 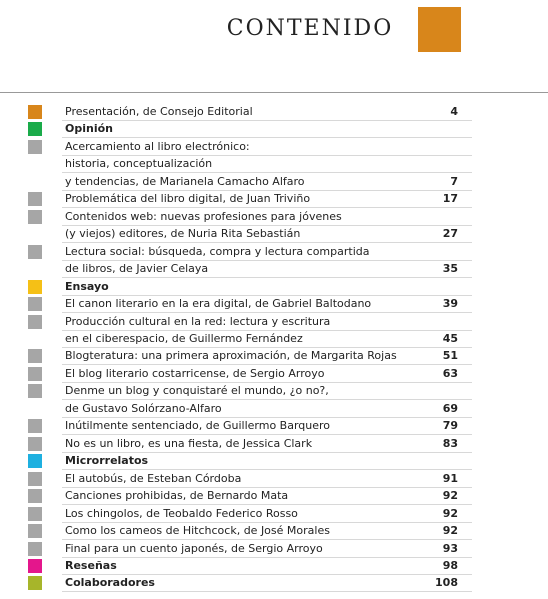 What do you see at coordinates (274, 92) in the screenshot?
I see `rule` at bounding box center [274, 92].